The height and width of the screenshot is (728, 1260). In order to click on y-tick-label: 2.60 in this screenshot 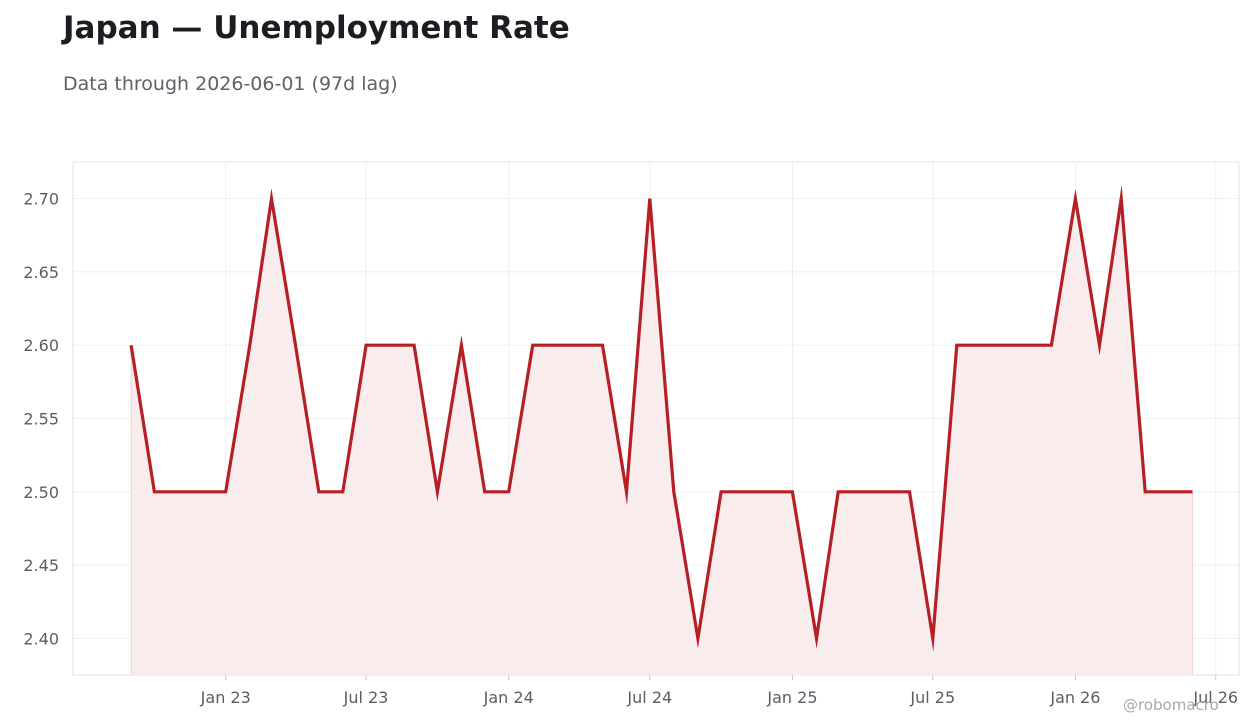, I will do `click(41, 345)`.